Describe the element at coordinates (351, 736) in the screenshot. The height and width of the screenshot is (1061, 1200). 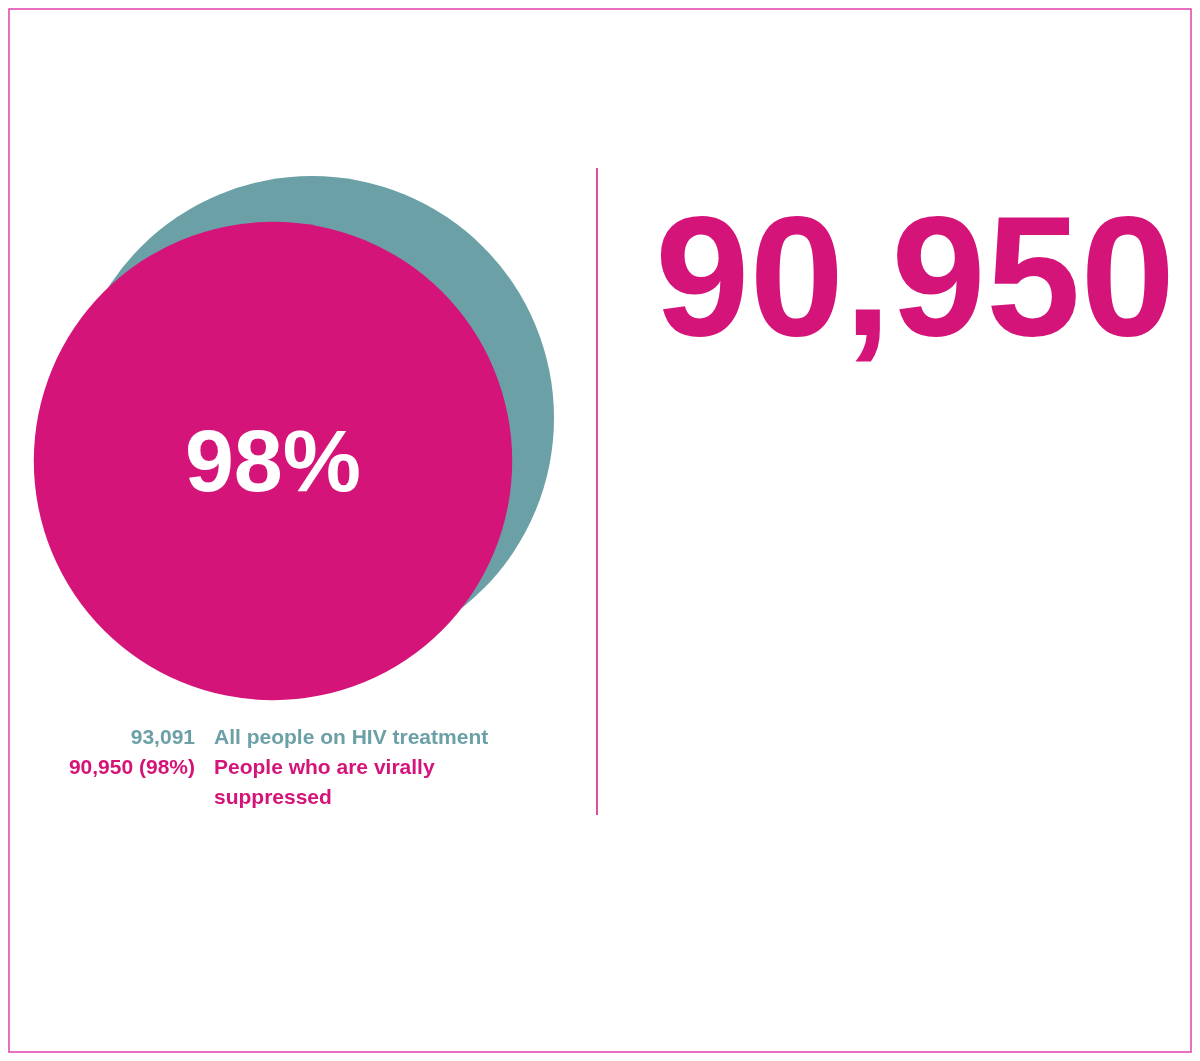
I see `category-label: All people on HIV treatment` at that location.